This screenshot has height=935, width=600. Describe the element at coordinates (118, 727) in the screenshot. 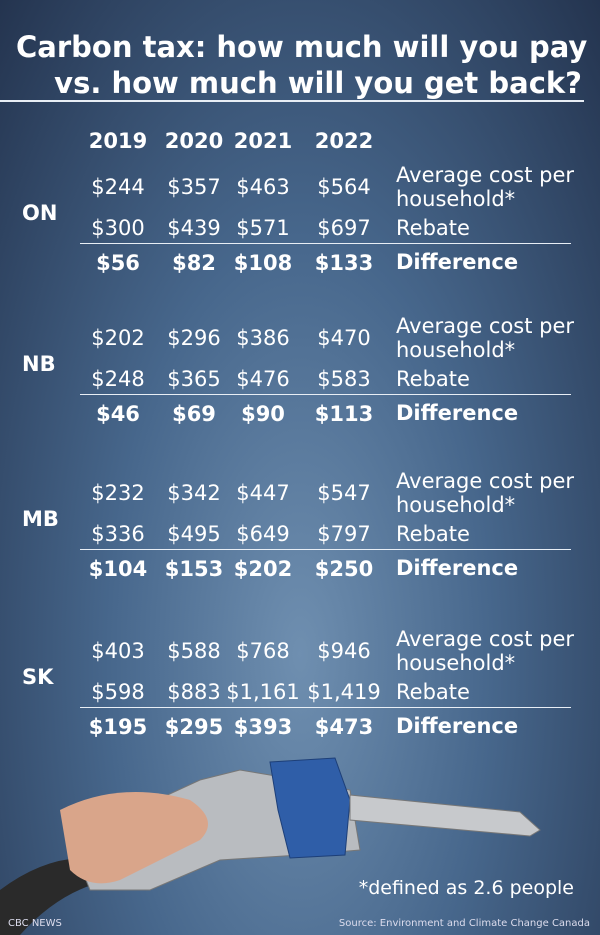

I see `difference-cell: $195` at that location.